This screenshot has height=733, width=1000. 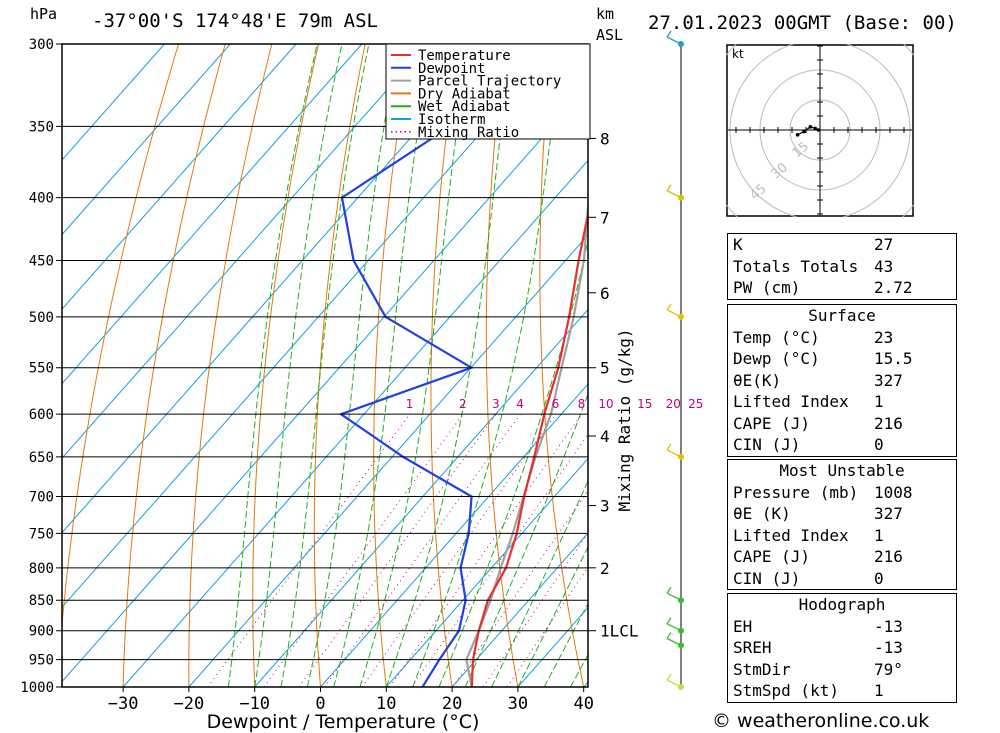 What do you see at coordinates (605, 436) in the screenshot?
I see `height-tick-label: 4` at bounding box center [605, 436].